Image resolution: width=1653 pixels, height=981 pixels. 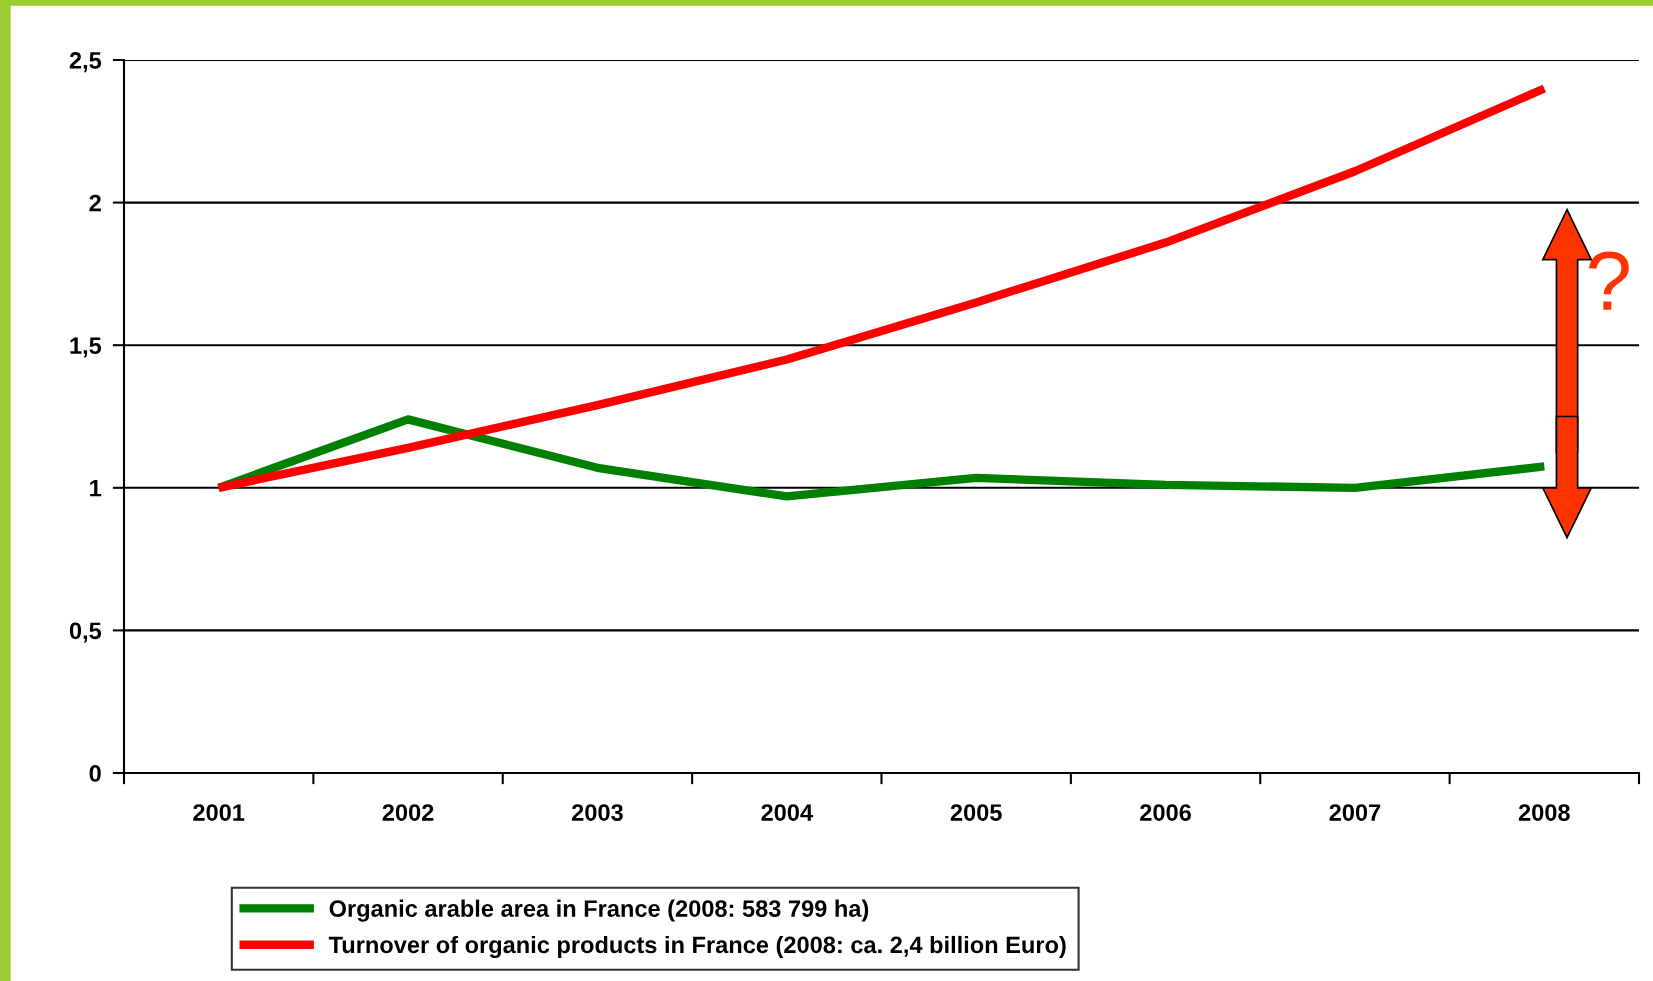 What do you see at coordinates (1544, 812) in the screenshot?
I see `x-tick-label: 2008` at bounding box center [1544, 812].